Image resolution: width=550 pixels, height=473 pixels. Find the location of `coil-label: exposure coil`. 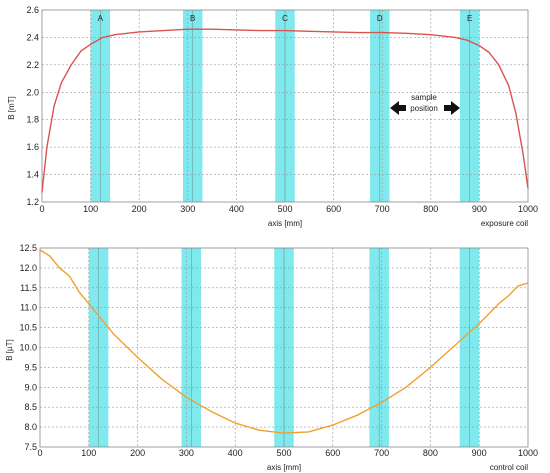

coil-label: exposure coil is located at coordinates (504, 223).